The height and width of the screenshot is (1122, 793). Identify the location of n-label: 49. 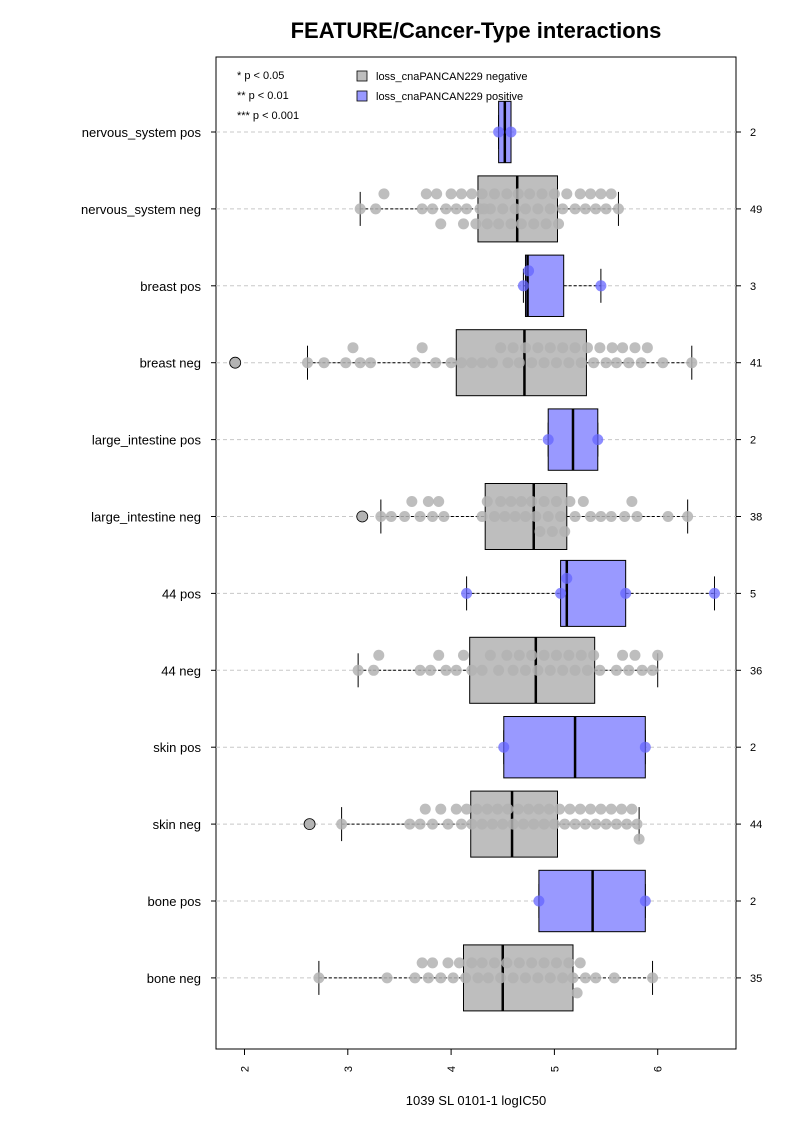
(756, 210).